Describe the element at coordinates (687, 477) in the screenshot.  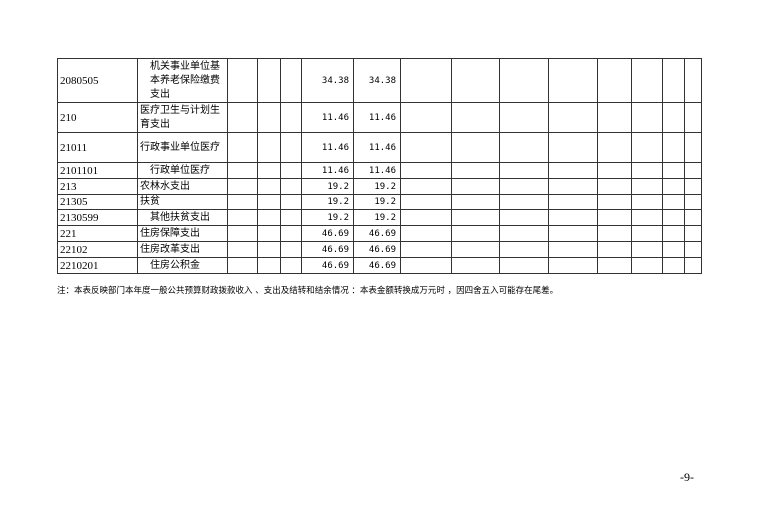
I see `page-number: -9-` at that location.